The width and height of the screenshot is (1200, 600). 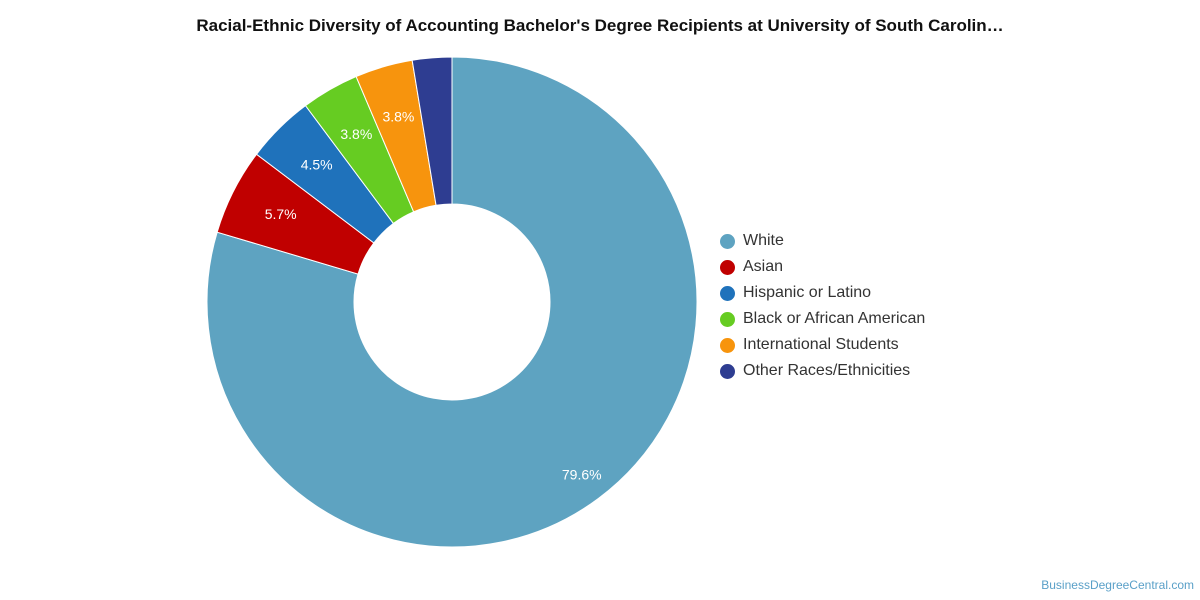 I want to click on legend-label: International Students, so click(x=821, y=344).